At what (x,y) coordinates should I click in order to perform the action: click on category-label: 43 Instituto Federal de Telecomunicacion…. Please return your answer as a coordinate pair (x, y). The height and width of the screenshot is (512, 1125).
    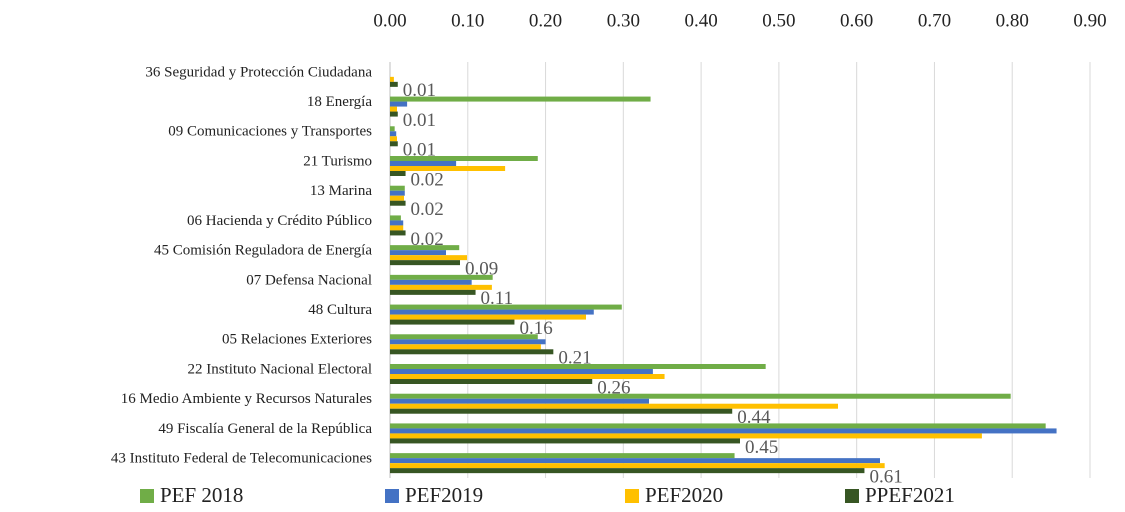
    Looking at the image, I should click on (241, 459).